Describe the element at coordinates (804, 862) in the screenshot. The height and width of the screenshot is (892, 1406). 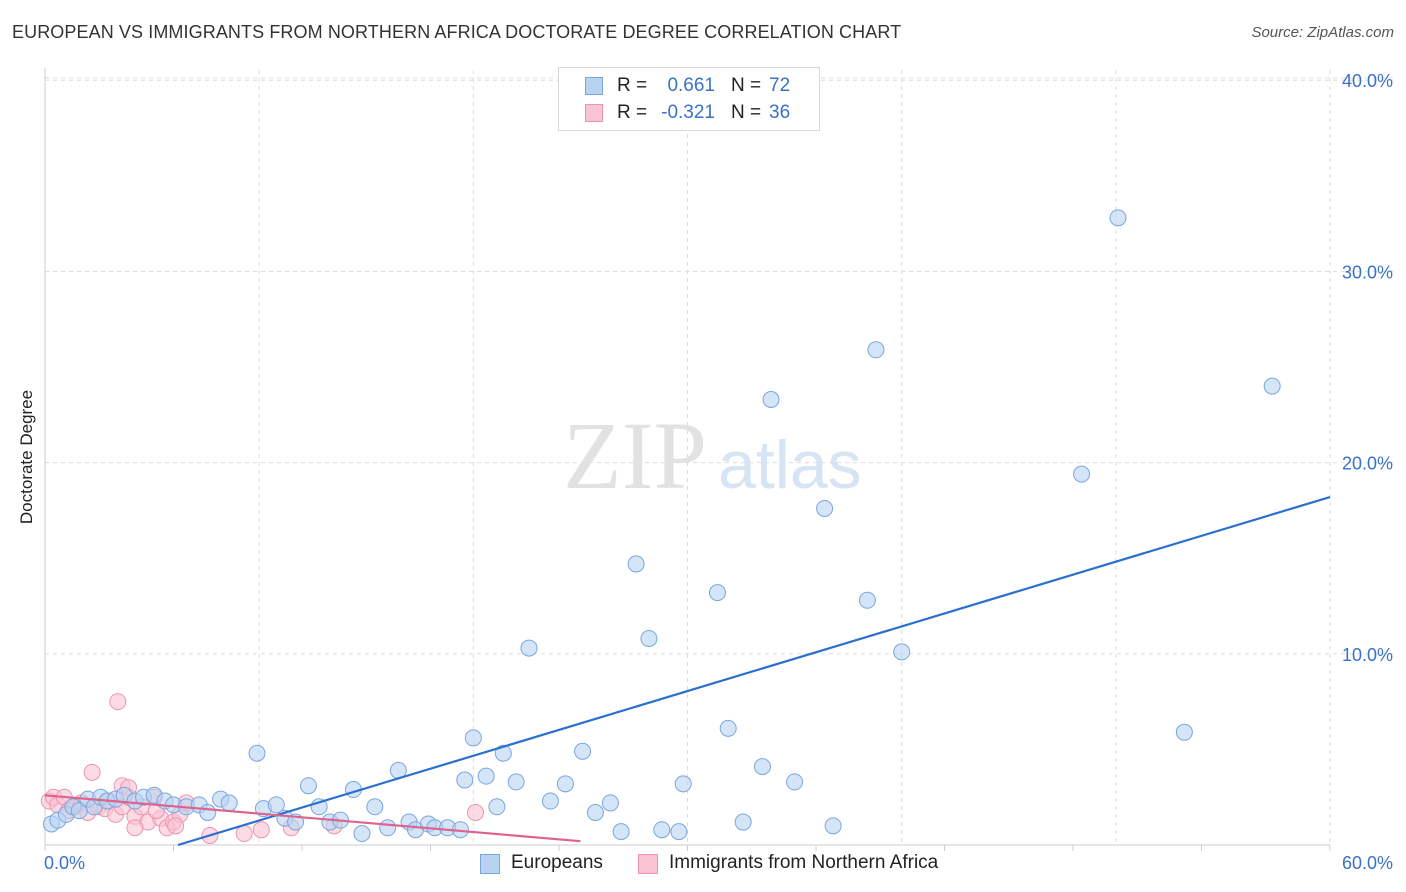
I see `legend-label-immigrants: Immigrants from Northern Africa` at that location.